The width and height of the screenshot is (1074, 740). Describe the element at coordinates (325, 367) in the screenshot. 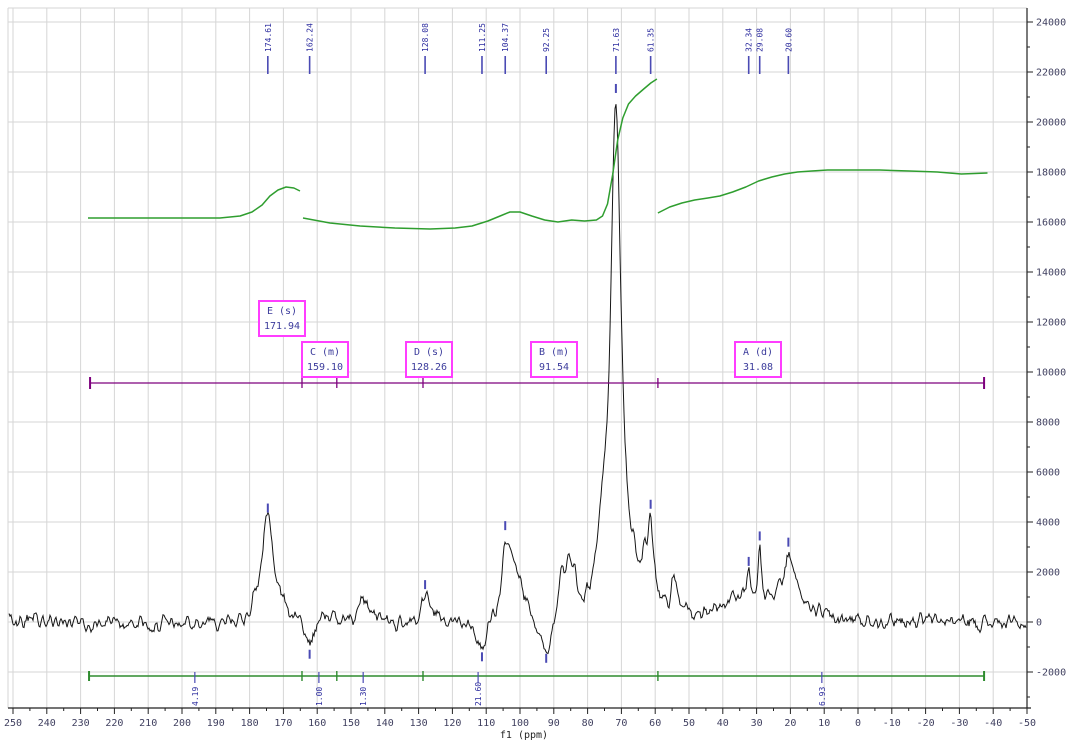

I see `multiplet-shift: 159.10` at that location.